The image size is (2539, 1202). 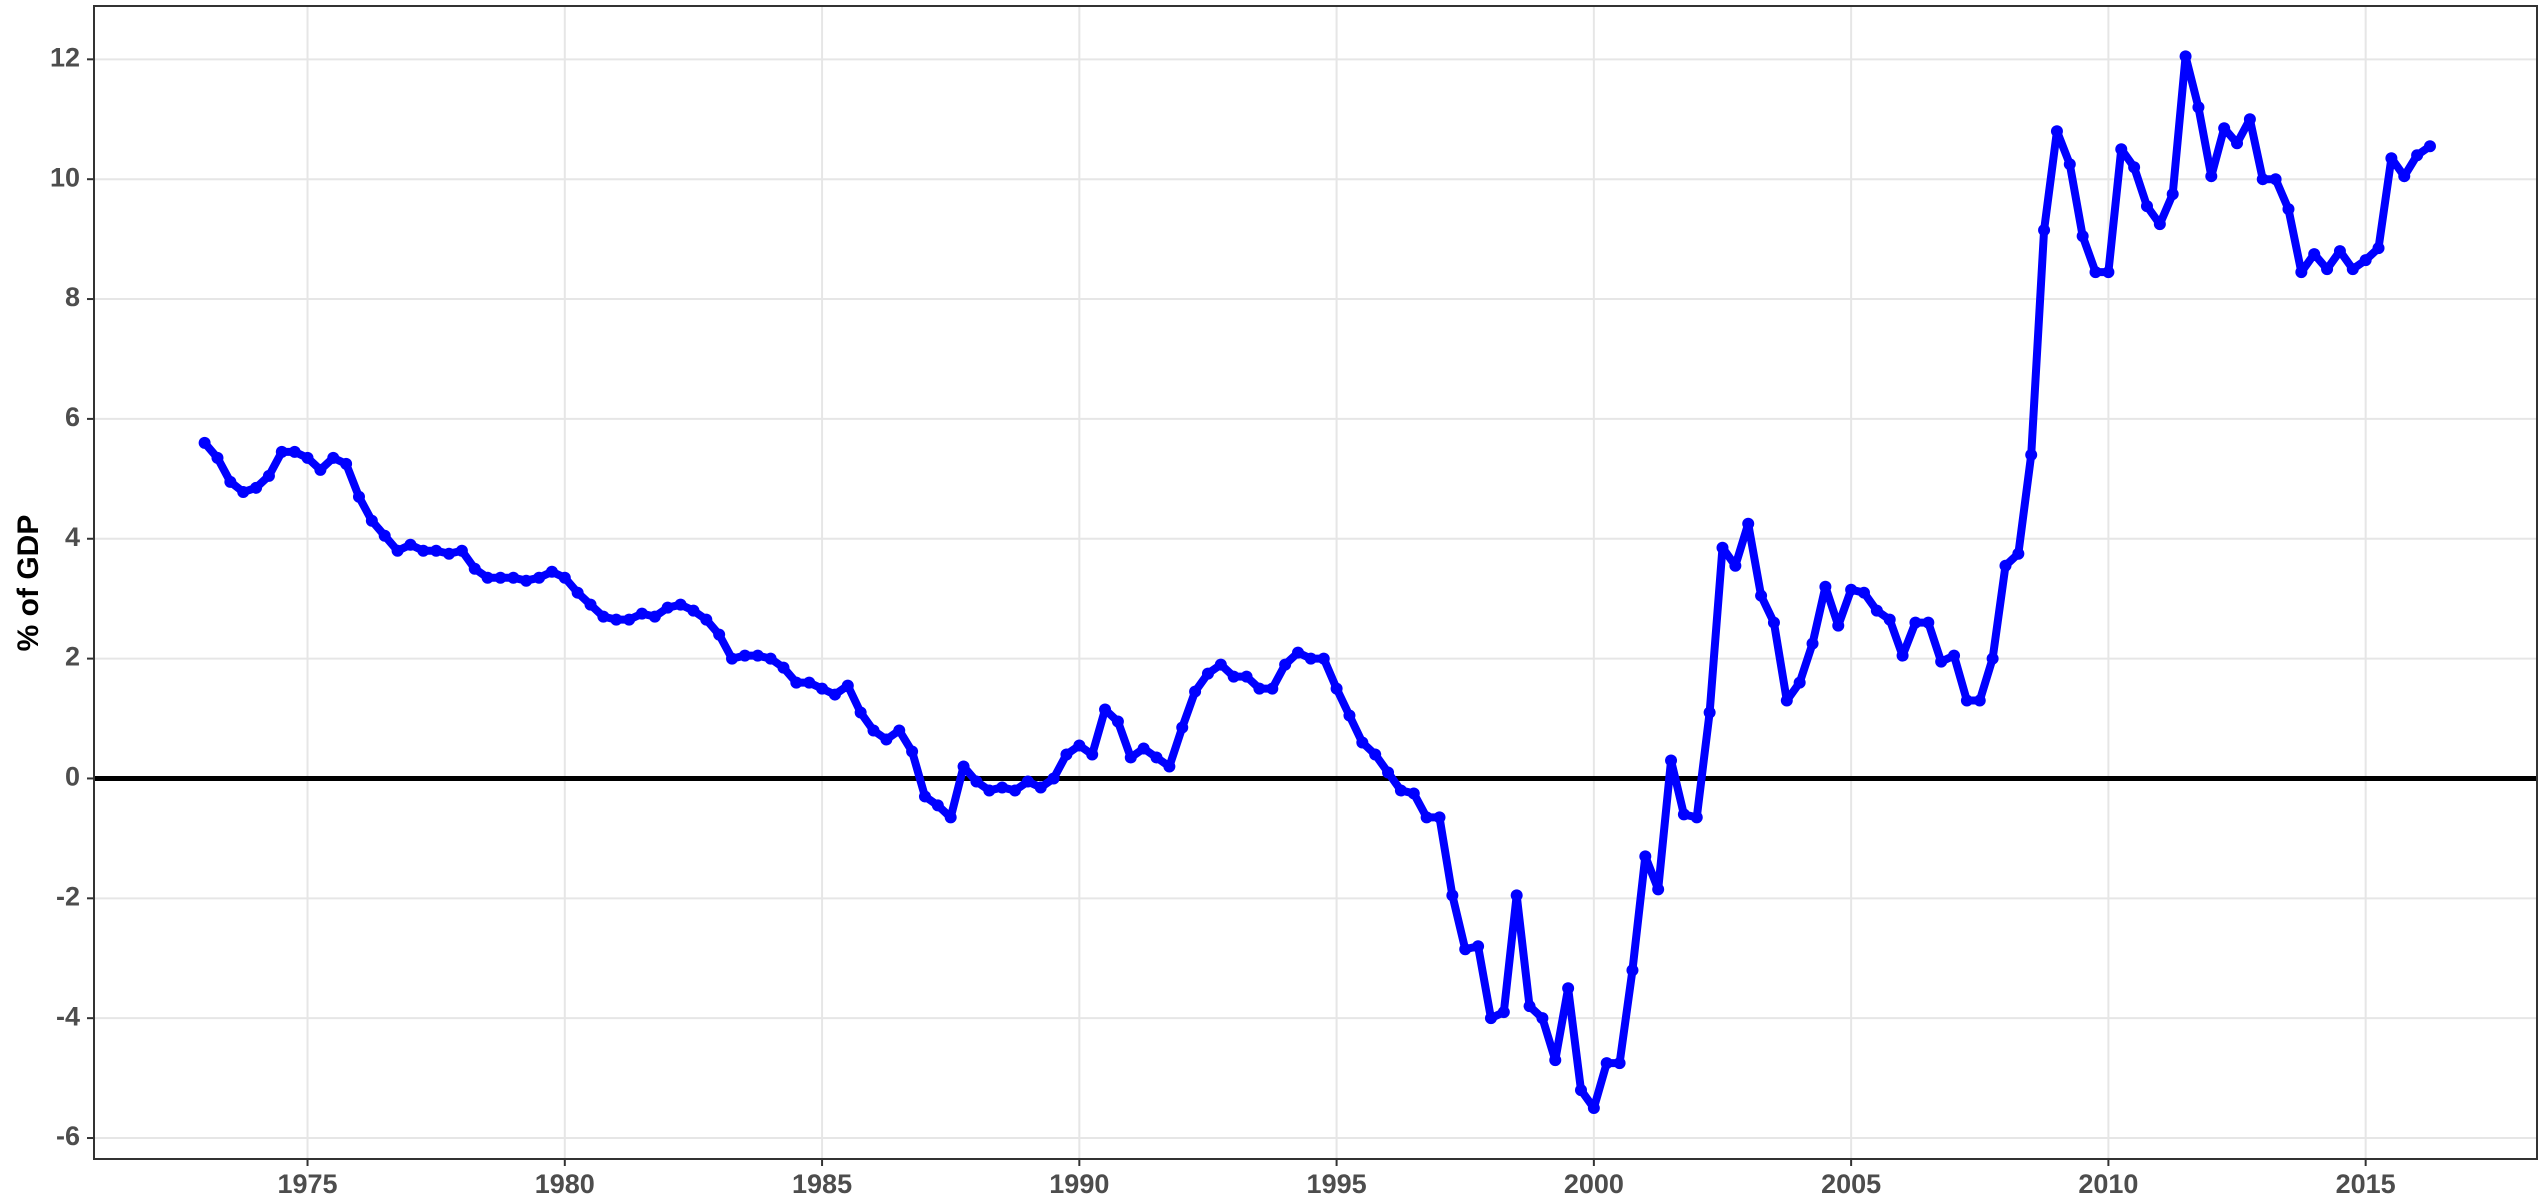 What do you see at coordinates (565, 1184) in the screenshot?
I see `x-tick-label: 1980` at bounding box center [565, 1184].